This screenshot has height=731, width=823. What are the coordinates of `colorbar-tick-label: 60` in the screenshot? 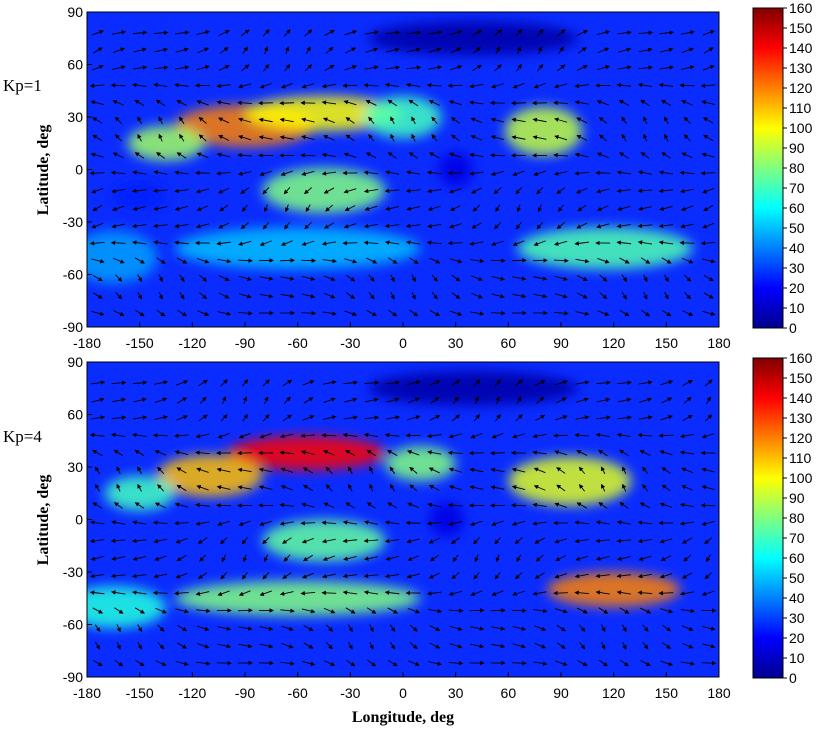 It's located at (797, 208).